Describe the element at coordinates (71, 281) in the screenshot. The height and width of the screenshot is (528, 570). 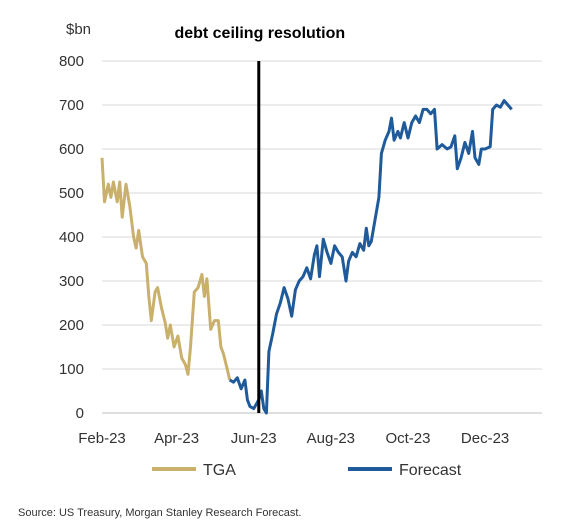
I see `y-tick-label-300: 300` at that location.